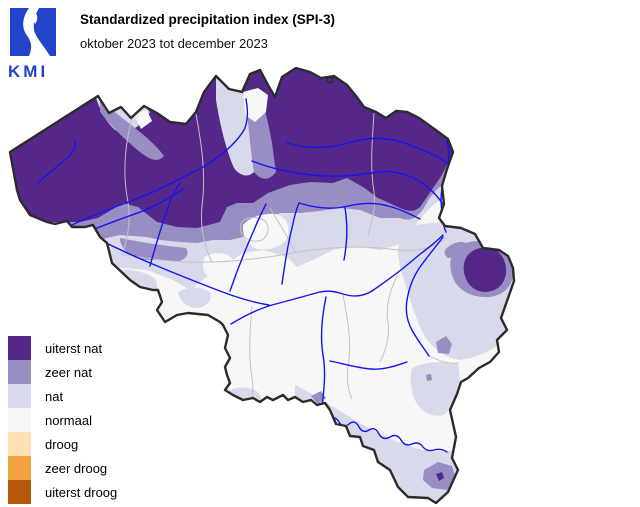 Image resolution: width=640 pixels, height=507 pixels. What do you see at coordinates (93, 372) in the screenshot?
I see `legend-item: zeer nat` at bounding box center [93, 372].